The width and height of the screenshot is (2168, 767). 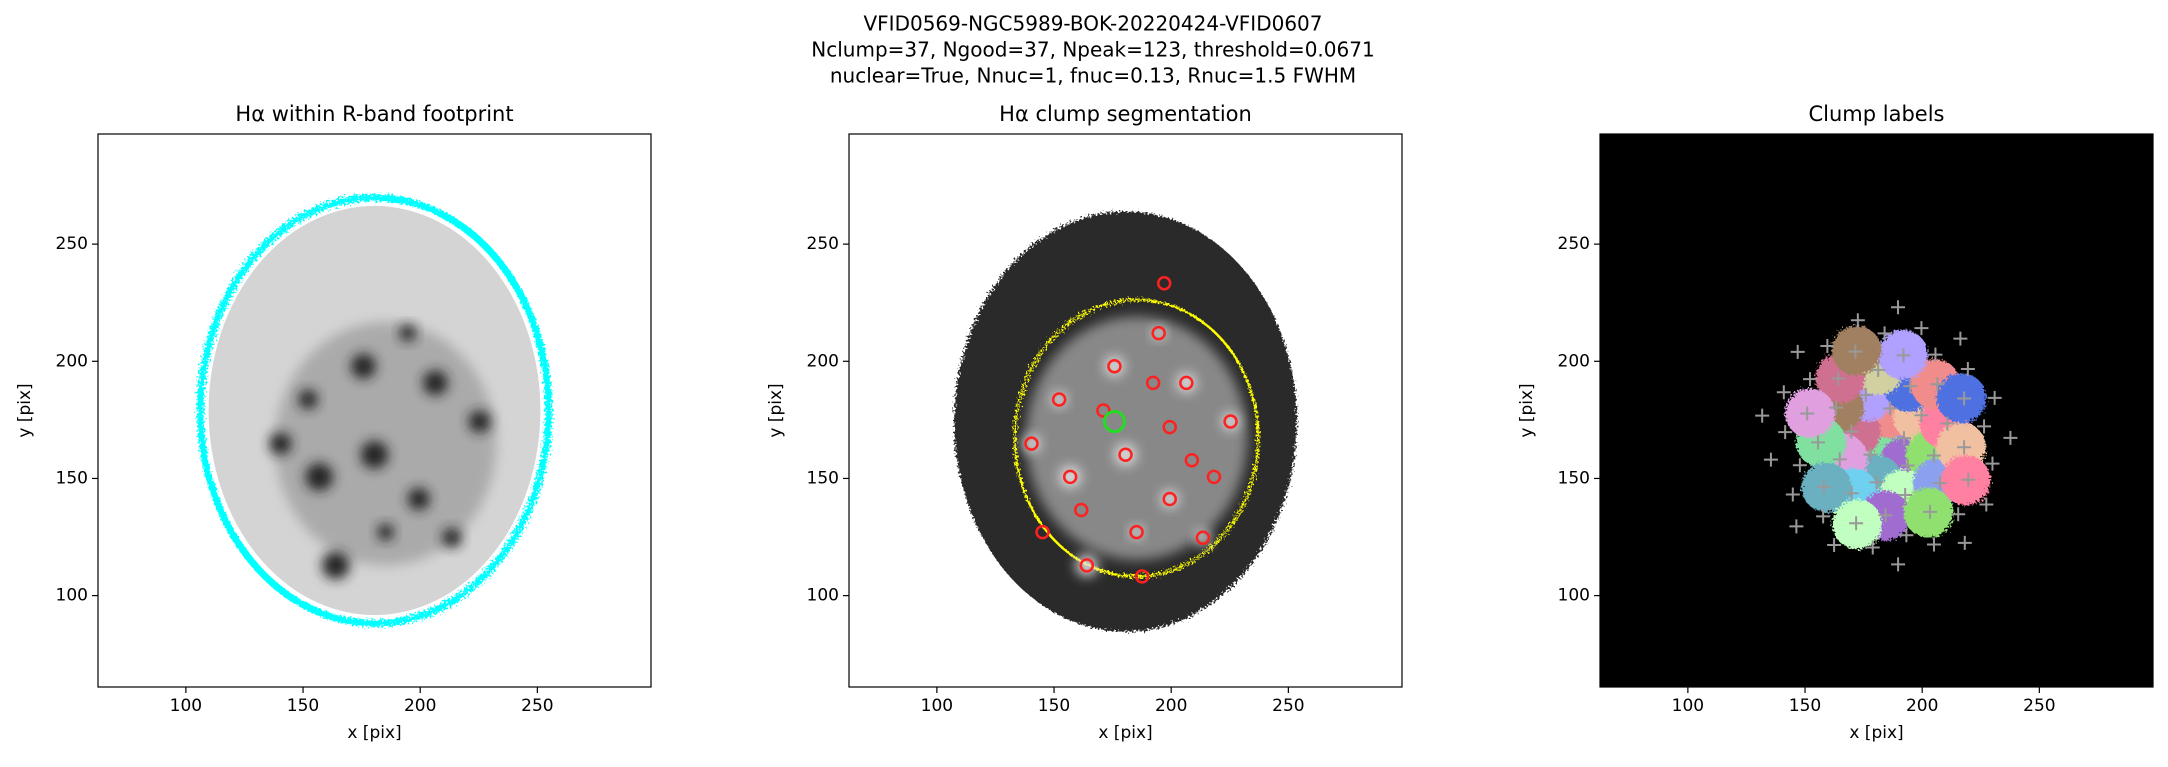 What do you see at coordinates (1877, 114) in the screenshot?
I see `panel-title: Clump labels` at bounding box center [1877, 114].